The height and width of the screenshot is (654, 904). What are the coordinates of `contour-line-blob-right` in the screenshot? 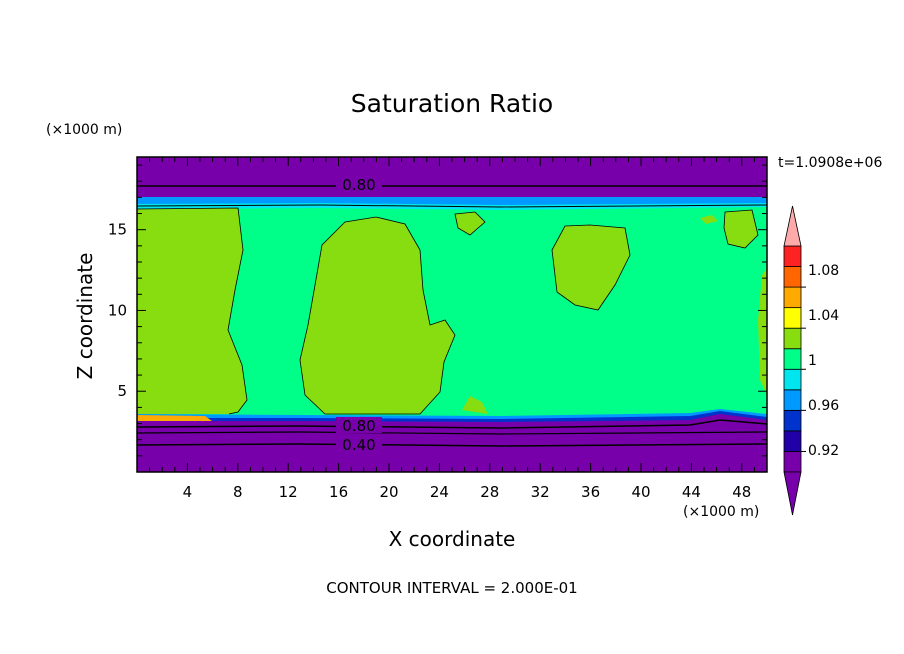 It's located at (591, 267).